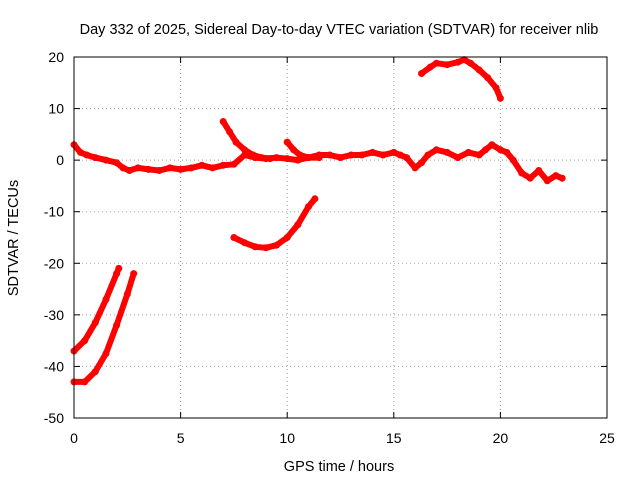  Describe the element at coordinates (501, 438) in the screenshot. I see `x-tick-label: 20` at that location.